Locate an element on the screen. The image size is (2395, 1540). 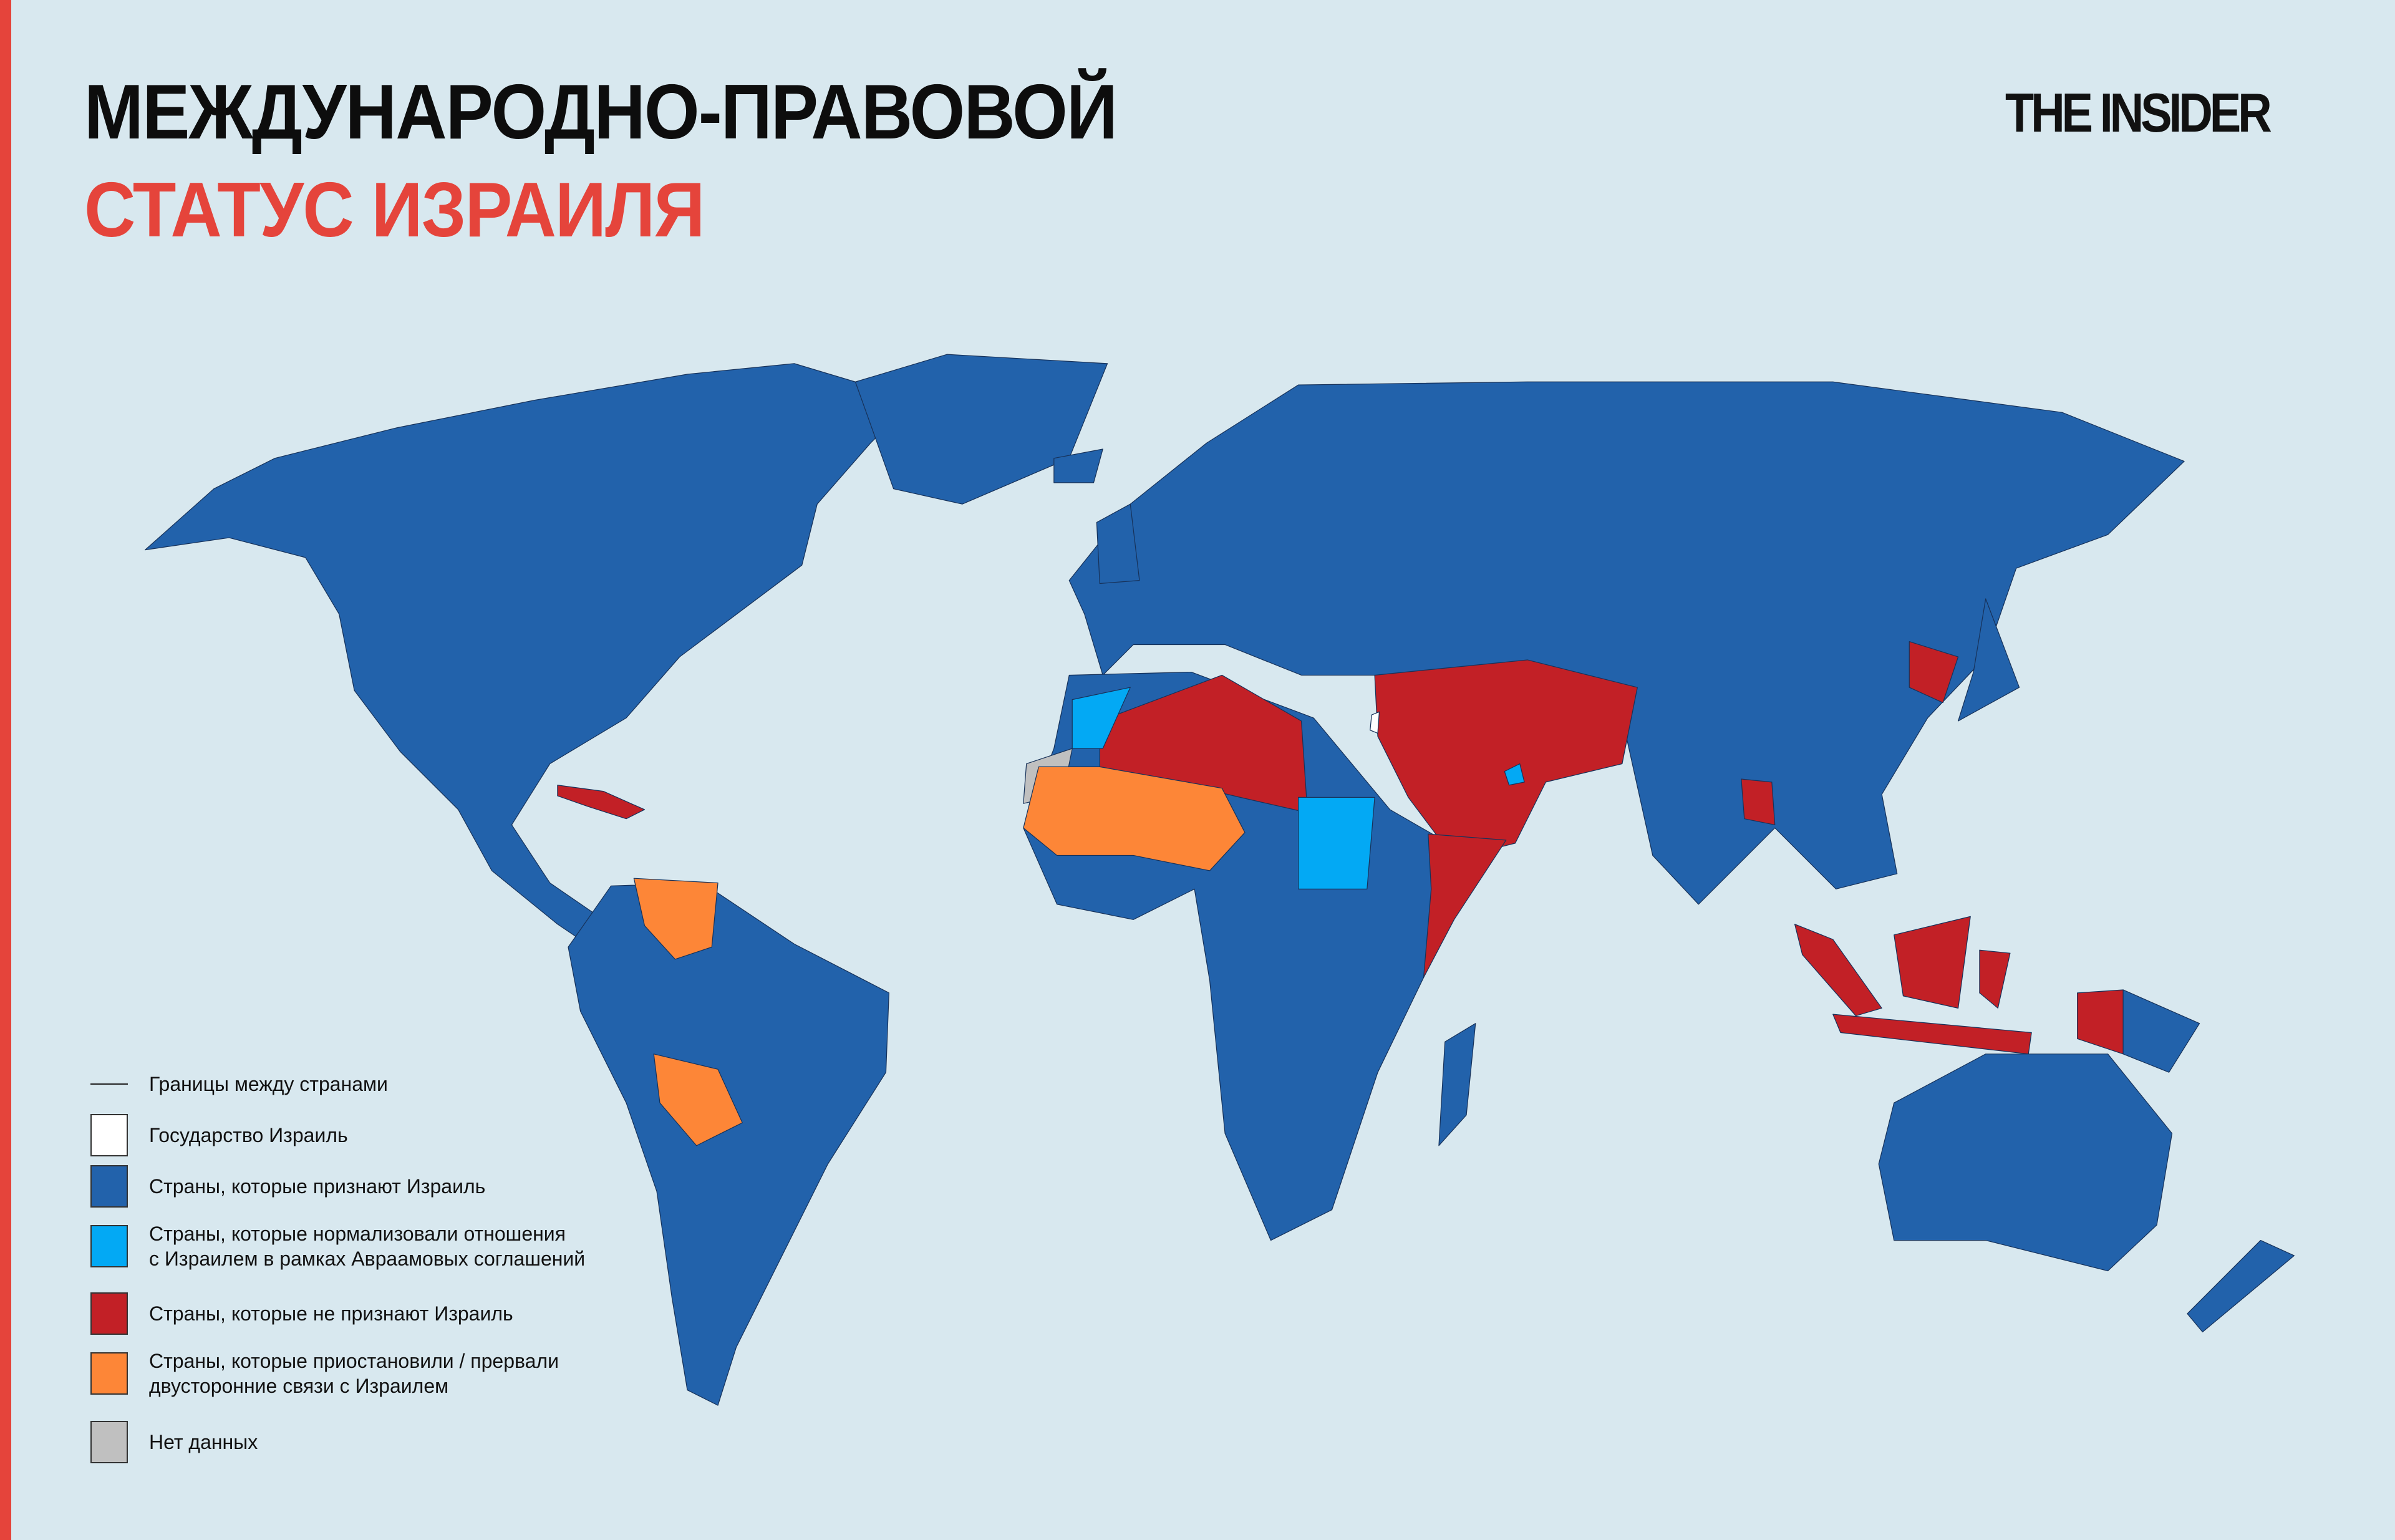
border-line-swatch is located at coordinates (109, 1084).